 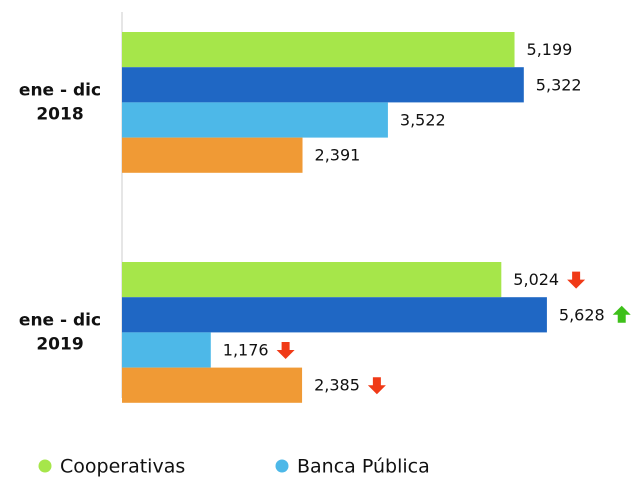 What do you see at coordinates (559, 84) in the screenshot?
I see `value-label: 5,322` at bounding box center [559, 84].